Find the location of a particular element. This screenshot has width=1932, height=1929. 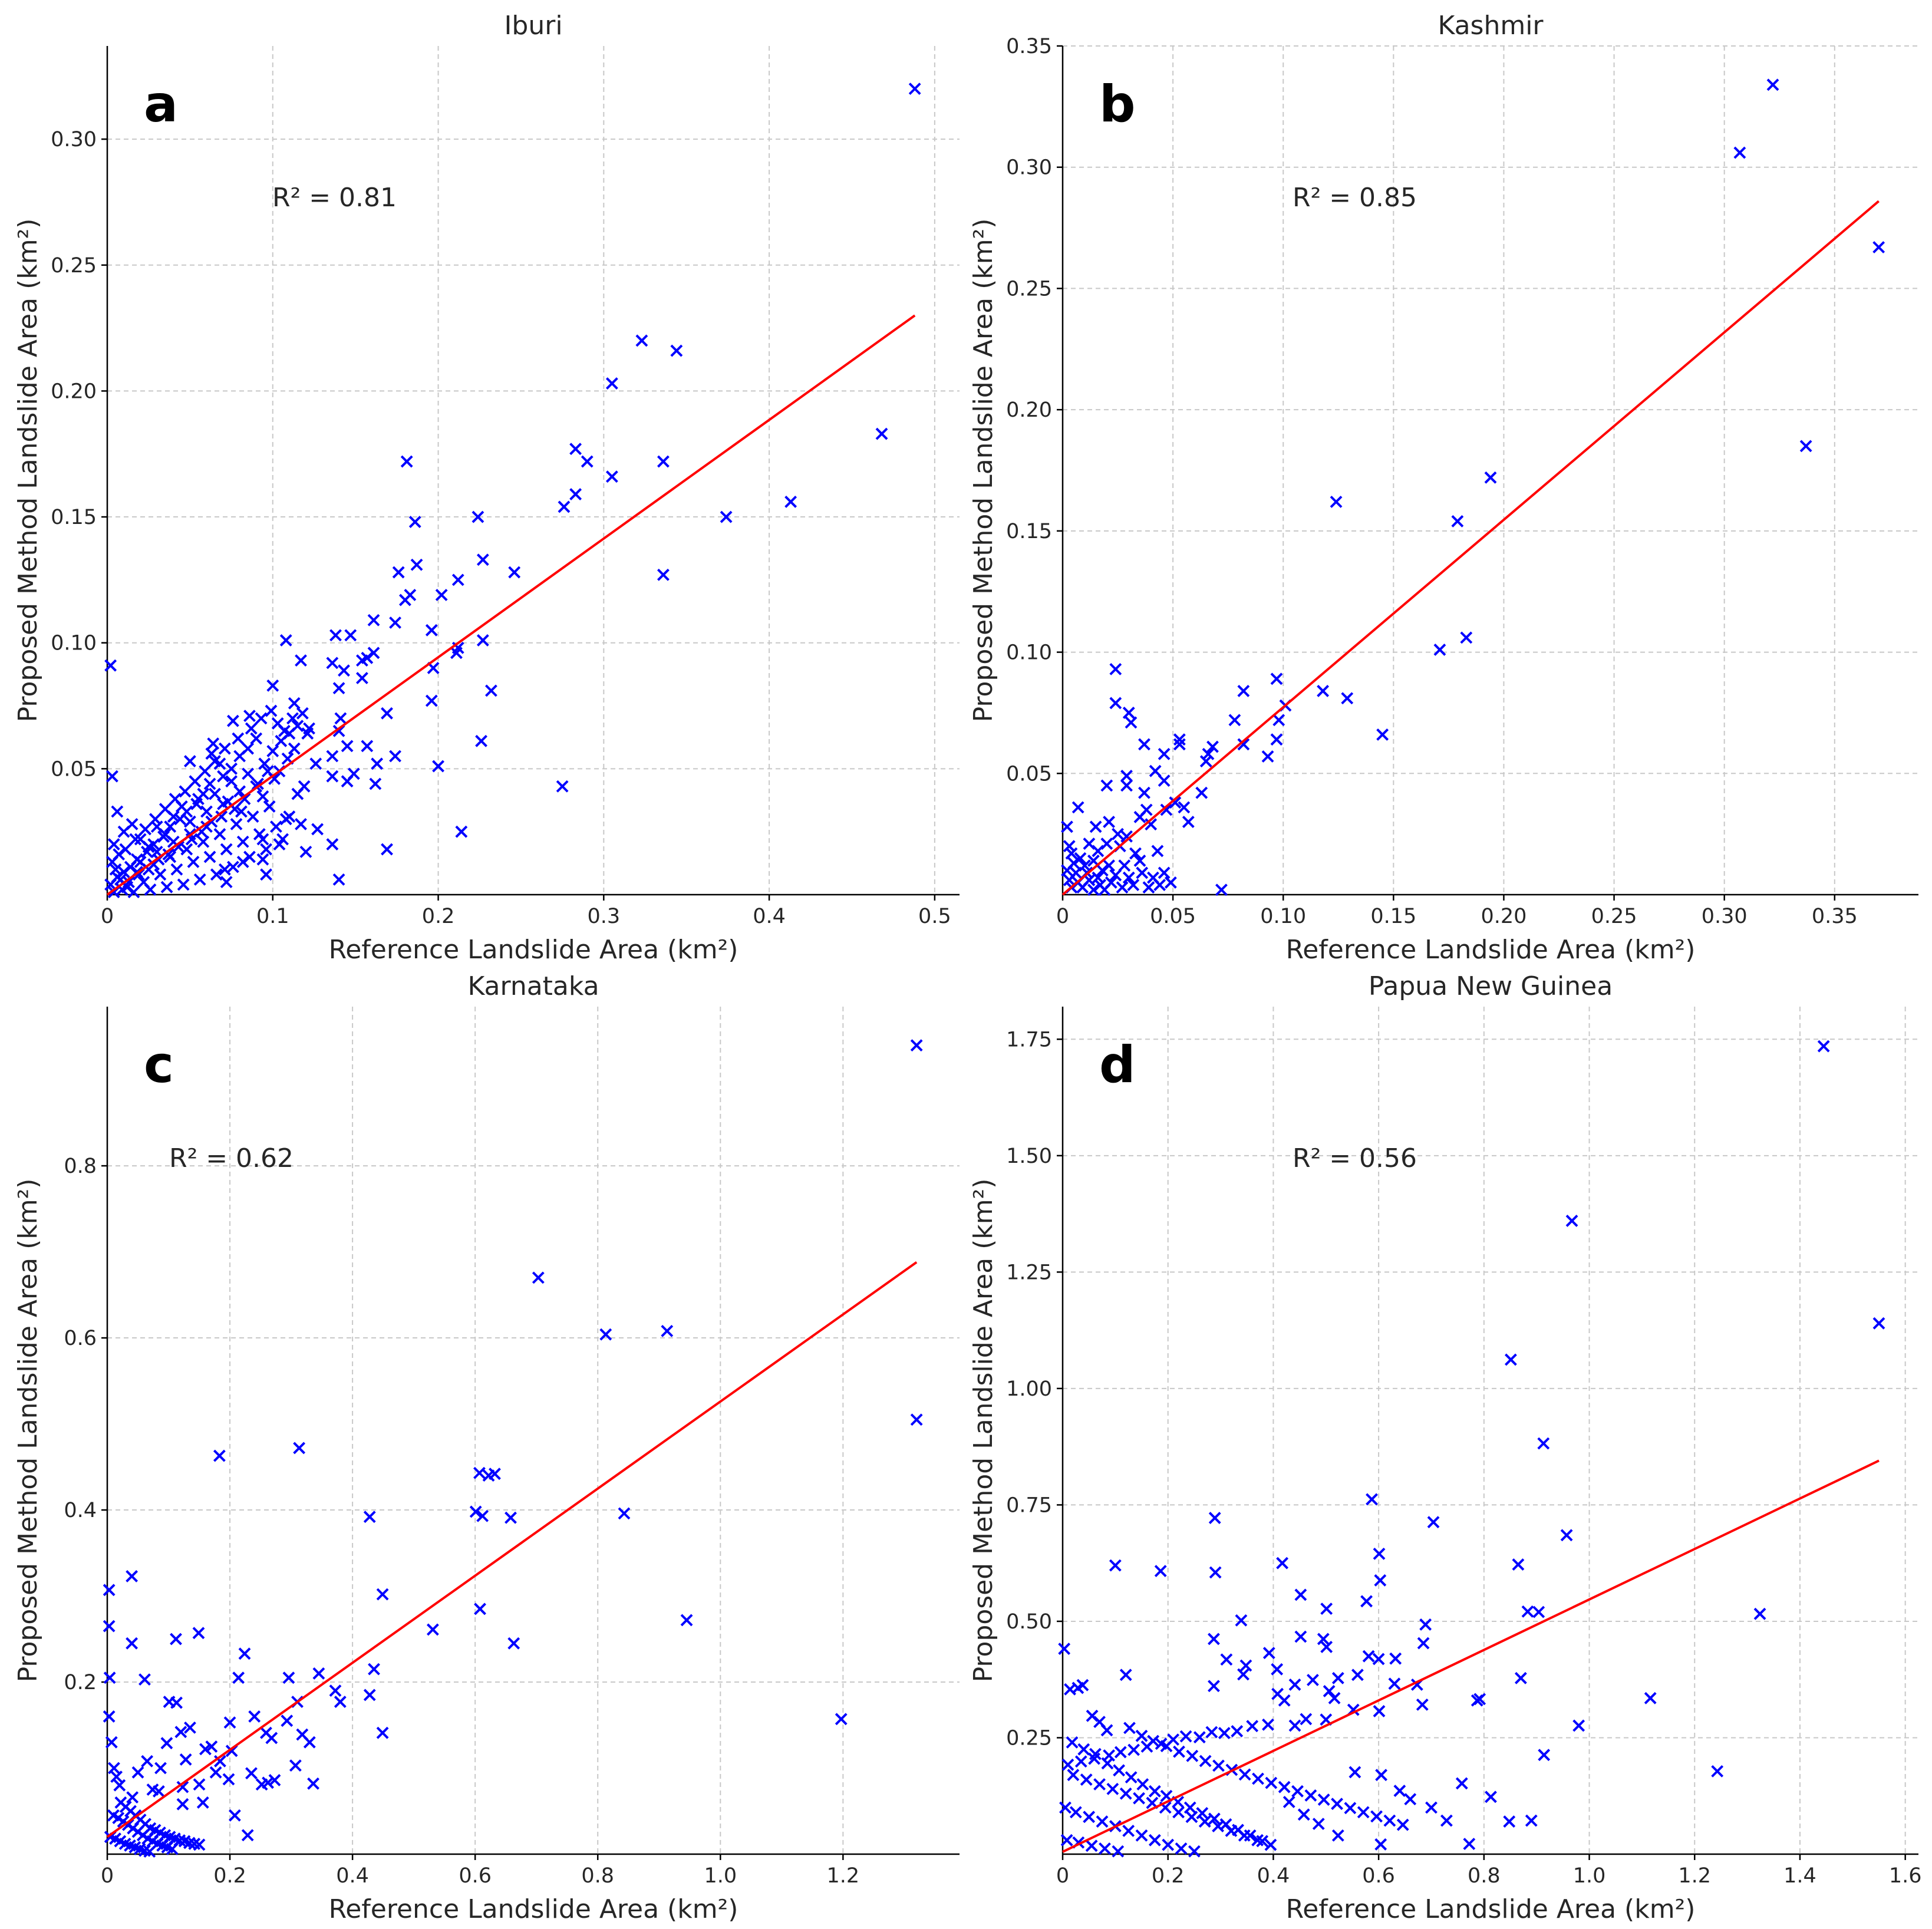

y-tick-label: 0.4 is located at coordinates (80, 1510).